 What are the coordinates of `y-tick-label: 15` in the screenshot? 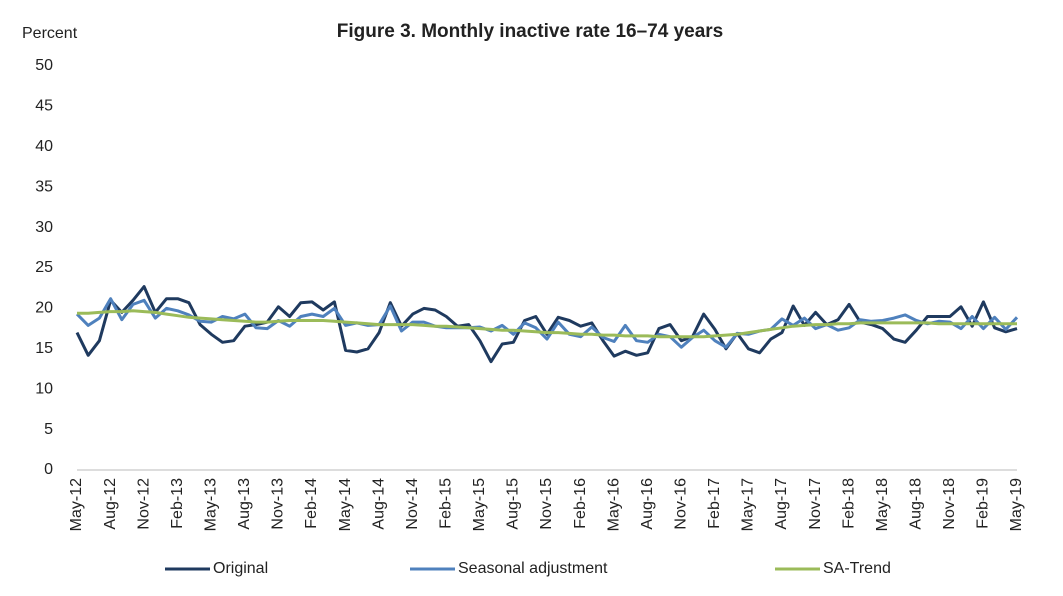 It's located at (44, 348).